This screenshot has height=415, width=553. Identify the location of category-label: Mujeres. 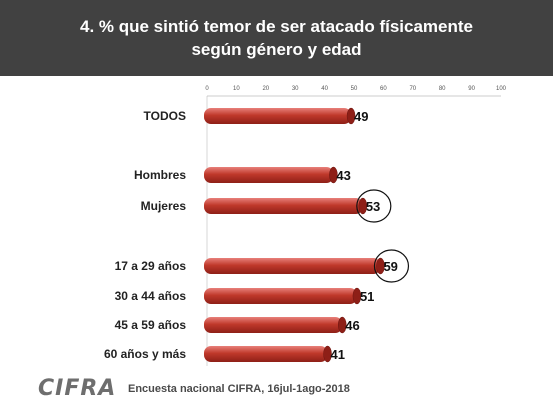
(164, 206).